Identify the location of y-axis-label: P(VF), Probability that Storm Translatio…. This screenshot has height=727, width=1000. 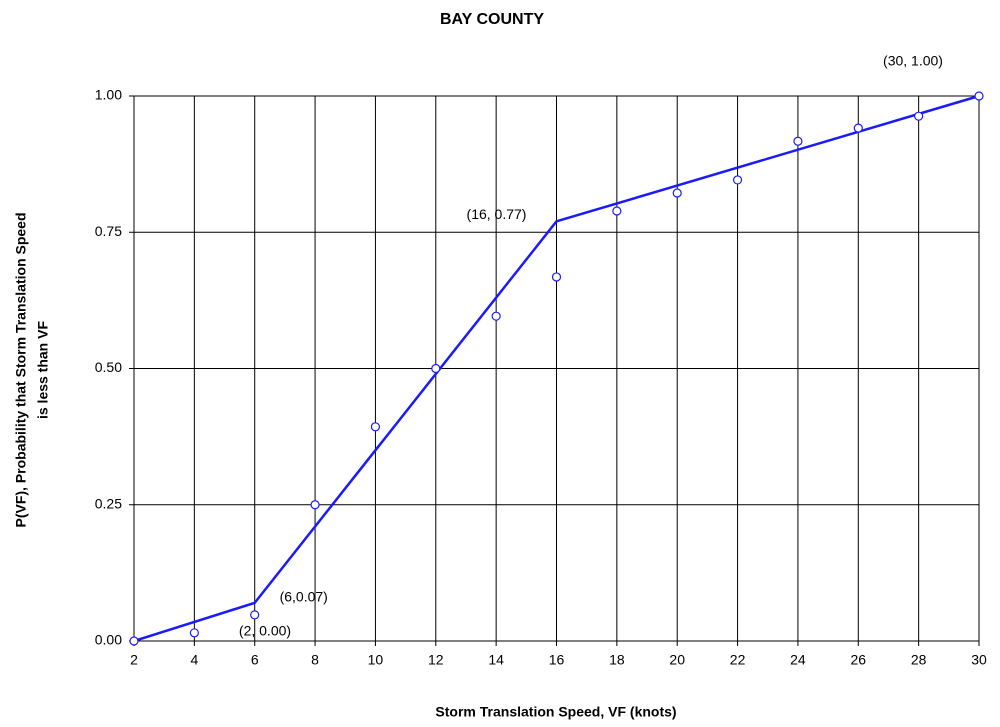
(21, 369).